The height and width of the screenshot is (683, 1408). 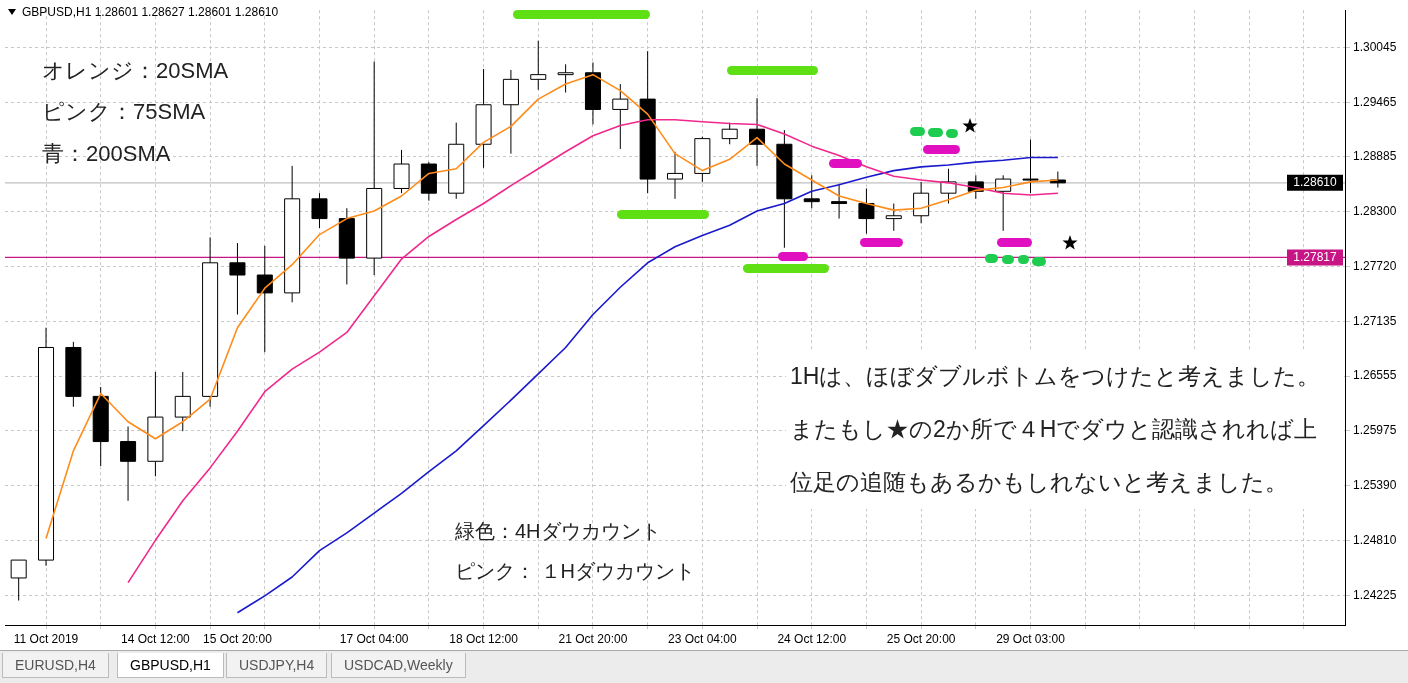 I want to click on x-tick-label: 15 Oct 20:00, so click(x=238, y=638).